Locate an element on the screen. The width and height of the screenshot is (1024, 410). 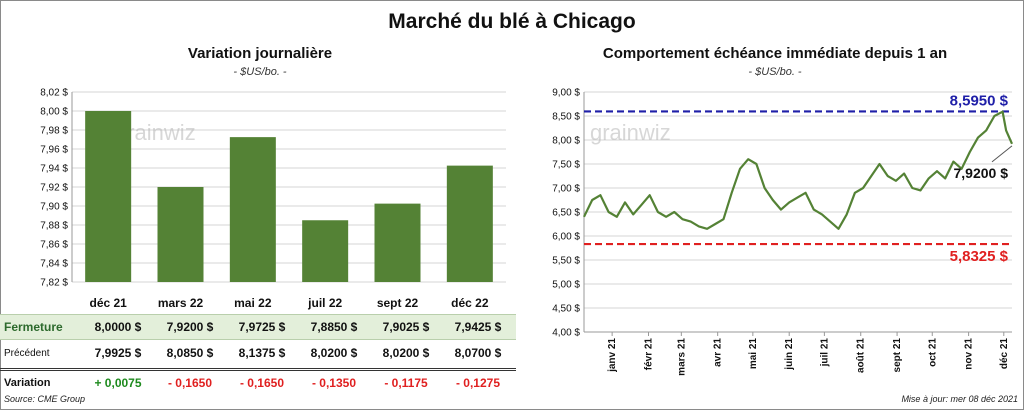
row-label: Variation is located at coordinates (27, 383).